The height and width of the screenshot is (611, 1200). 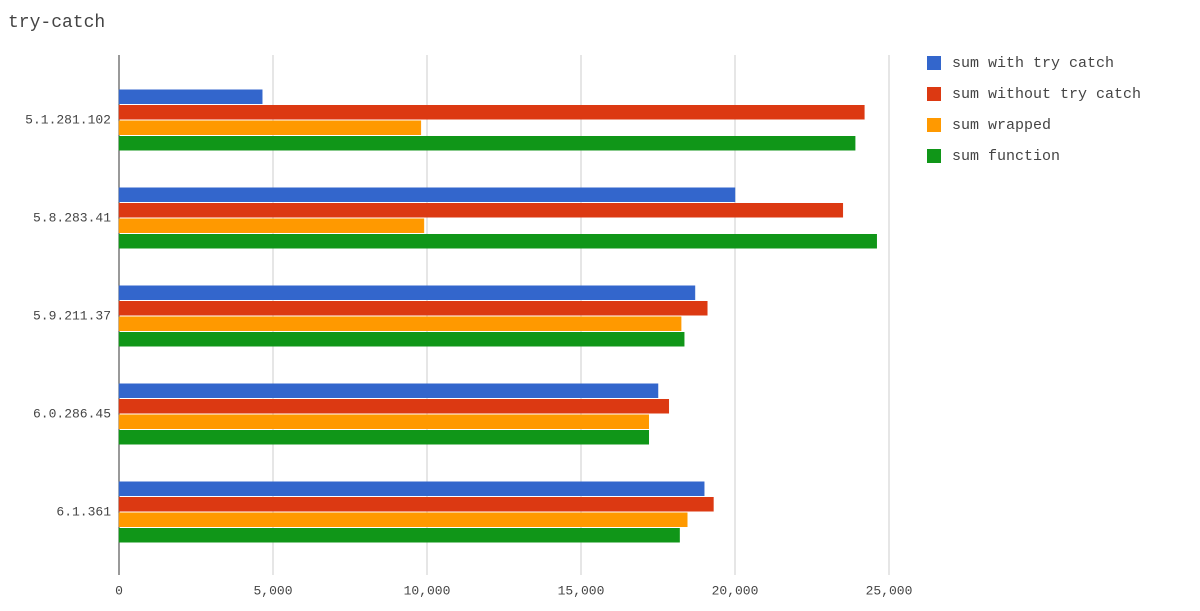 I want to click on legend-label: sum function, so click(x=1006, y=156).